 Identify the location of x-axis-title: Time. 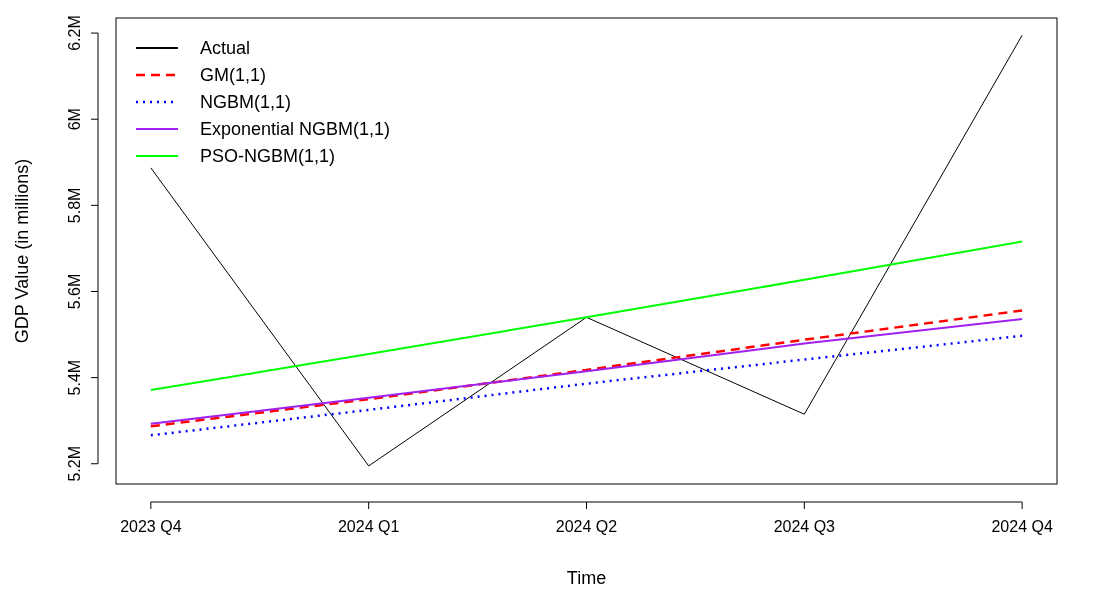
(586, 578).